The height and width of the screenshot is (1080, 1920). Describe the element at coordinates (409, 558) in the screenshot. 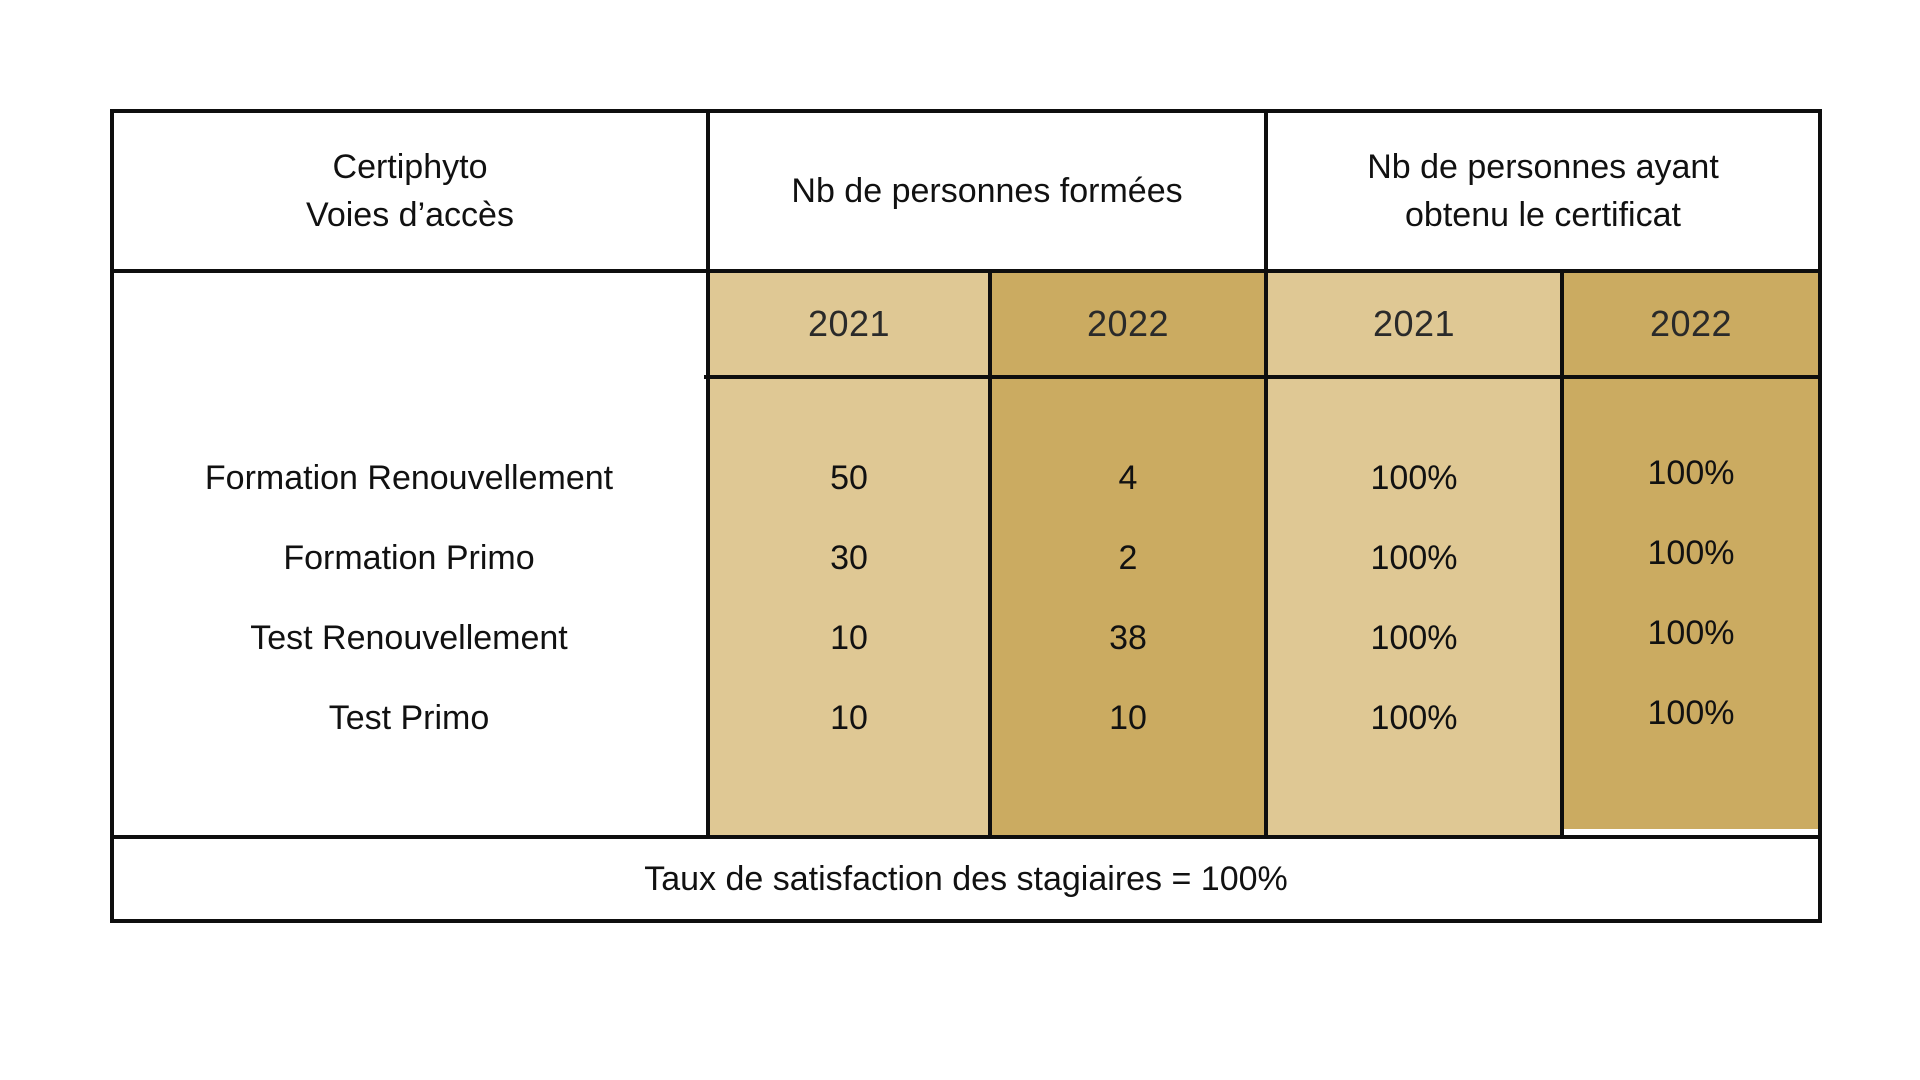

I see `row-label-formation-primo: Formation Primo` at that location.